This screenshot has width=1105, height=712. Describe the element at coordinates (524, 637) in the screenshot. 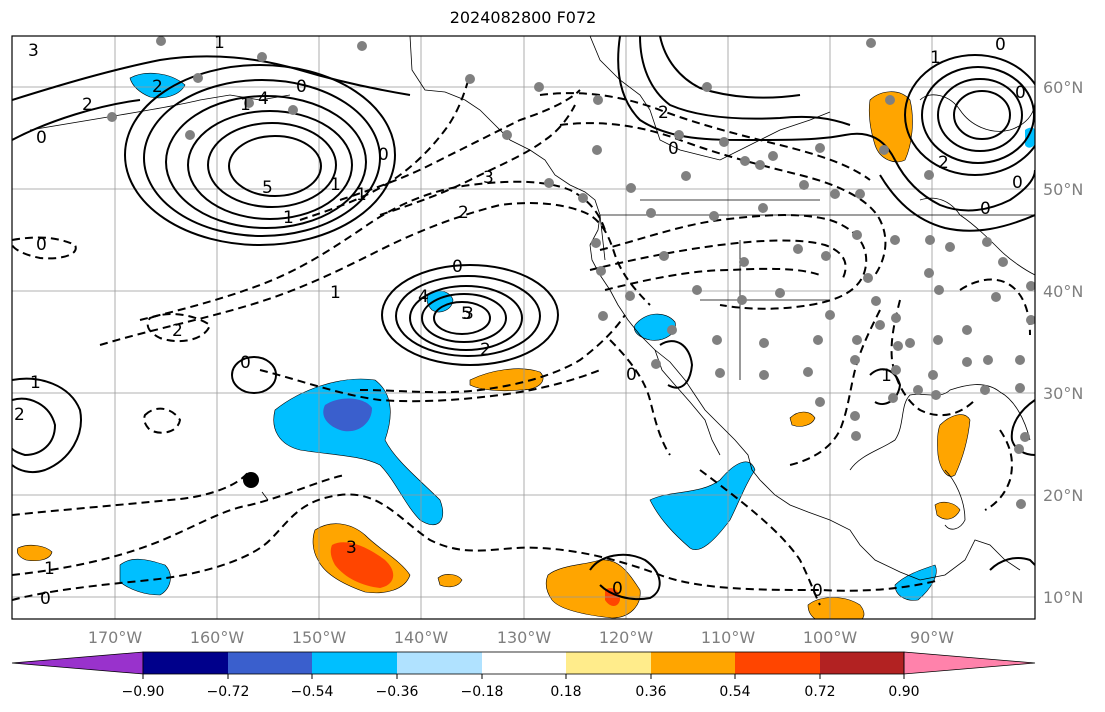

I see `lon-label: 130°W` at that location.